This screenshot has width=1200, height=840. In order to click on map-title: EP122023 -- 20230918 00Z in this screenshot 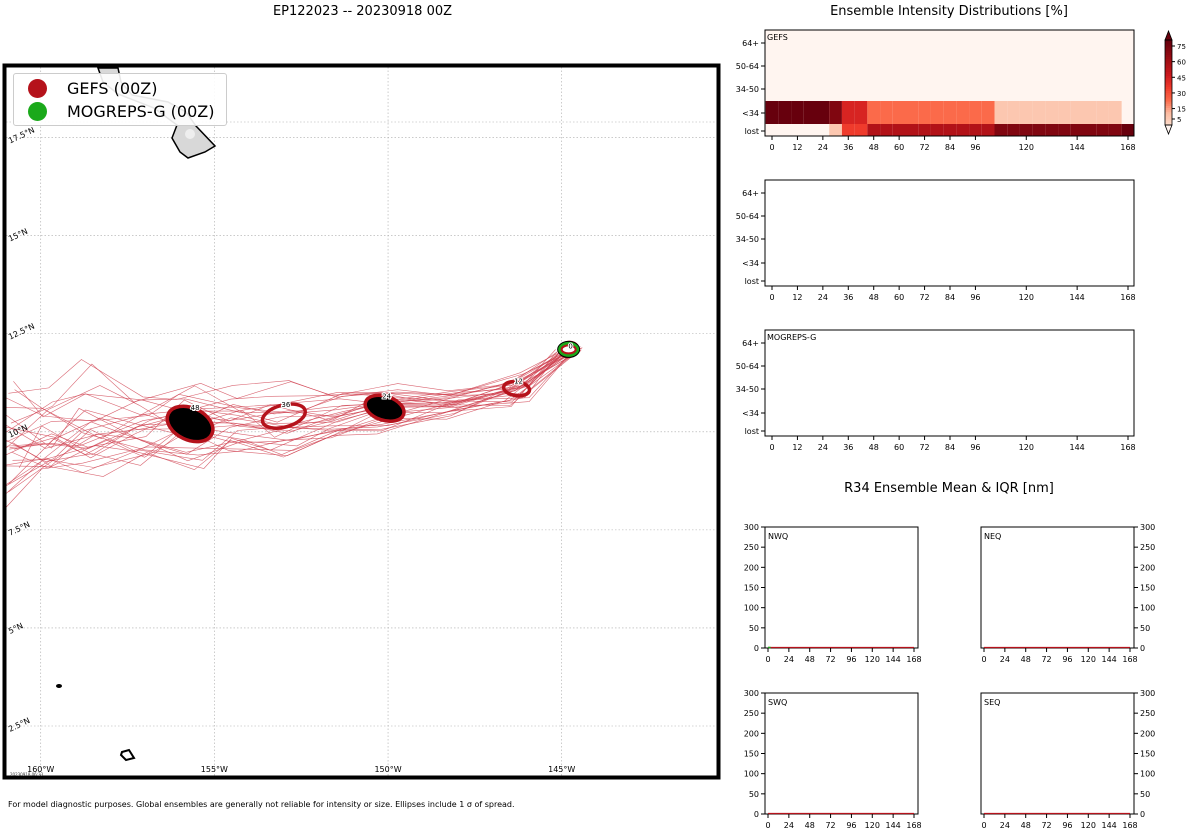, I will do `click(362, 11)`.